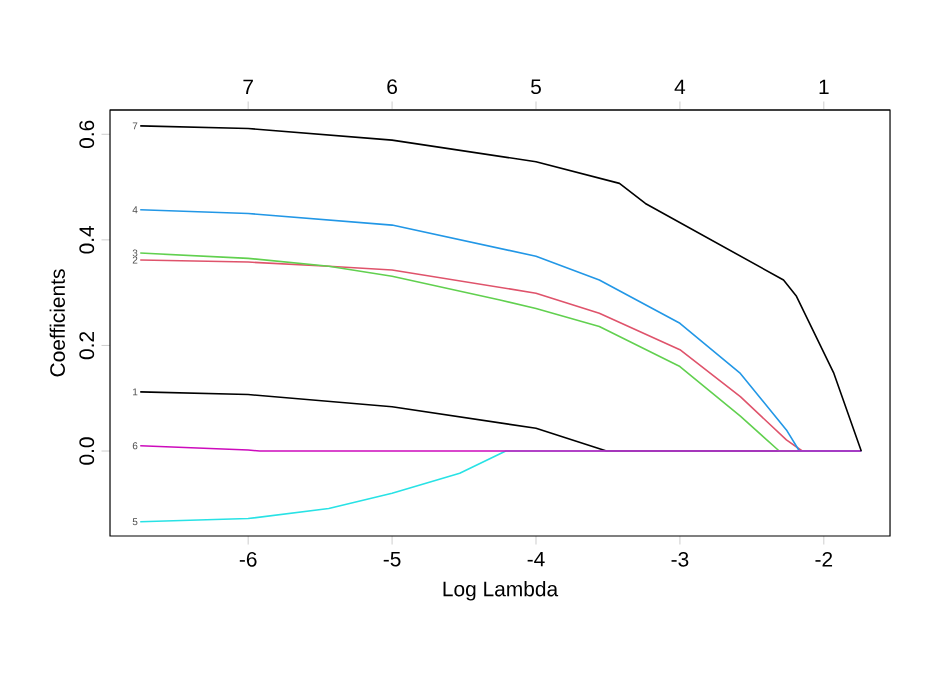  What do you see at coordinates (248, 559) in the screenshot?
I see `x-tick-label: -6` at bounding box center [248, 559].